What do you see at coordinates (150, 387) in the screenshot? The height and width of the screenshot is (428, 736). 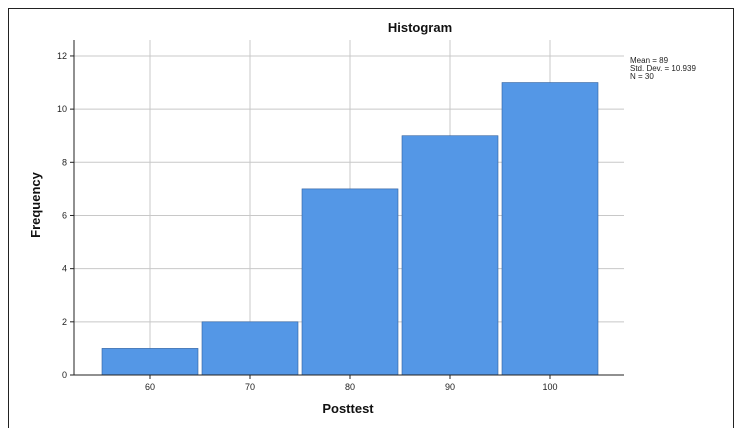 I see `x-tick-label: 60` at bounding box center [150, 387].